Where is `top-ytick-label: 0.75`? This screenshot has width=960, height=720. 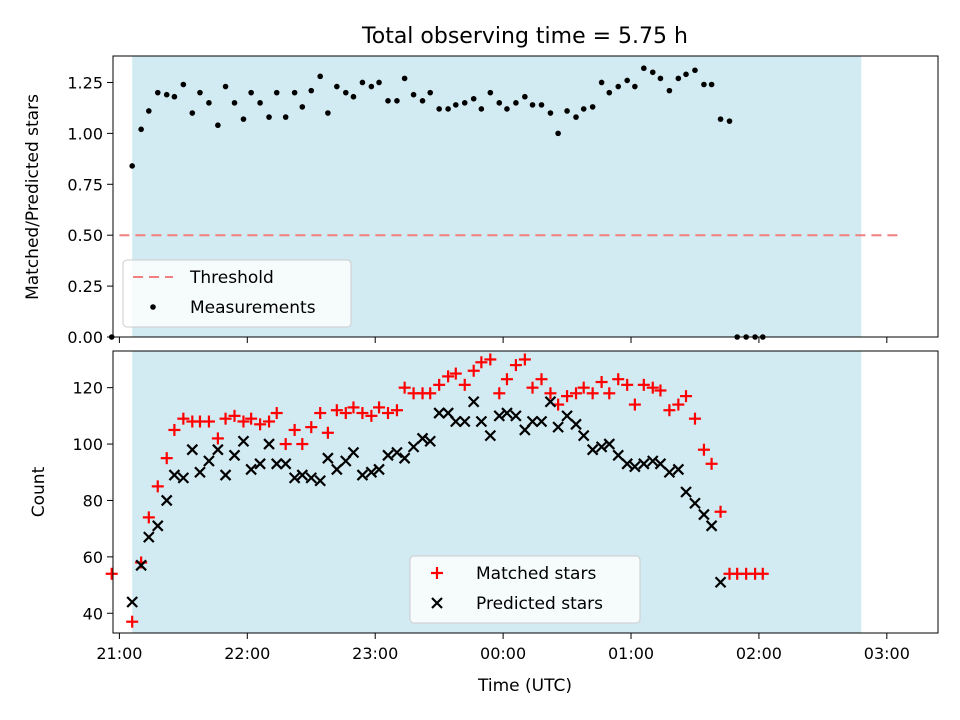
top-ytick-label: 0.75 is located at coordinates (85, 184).